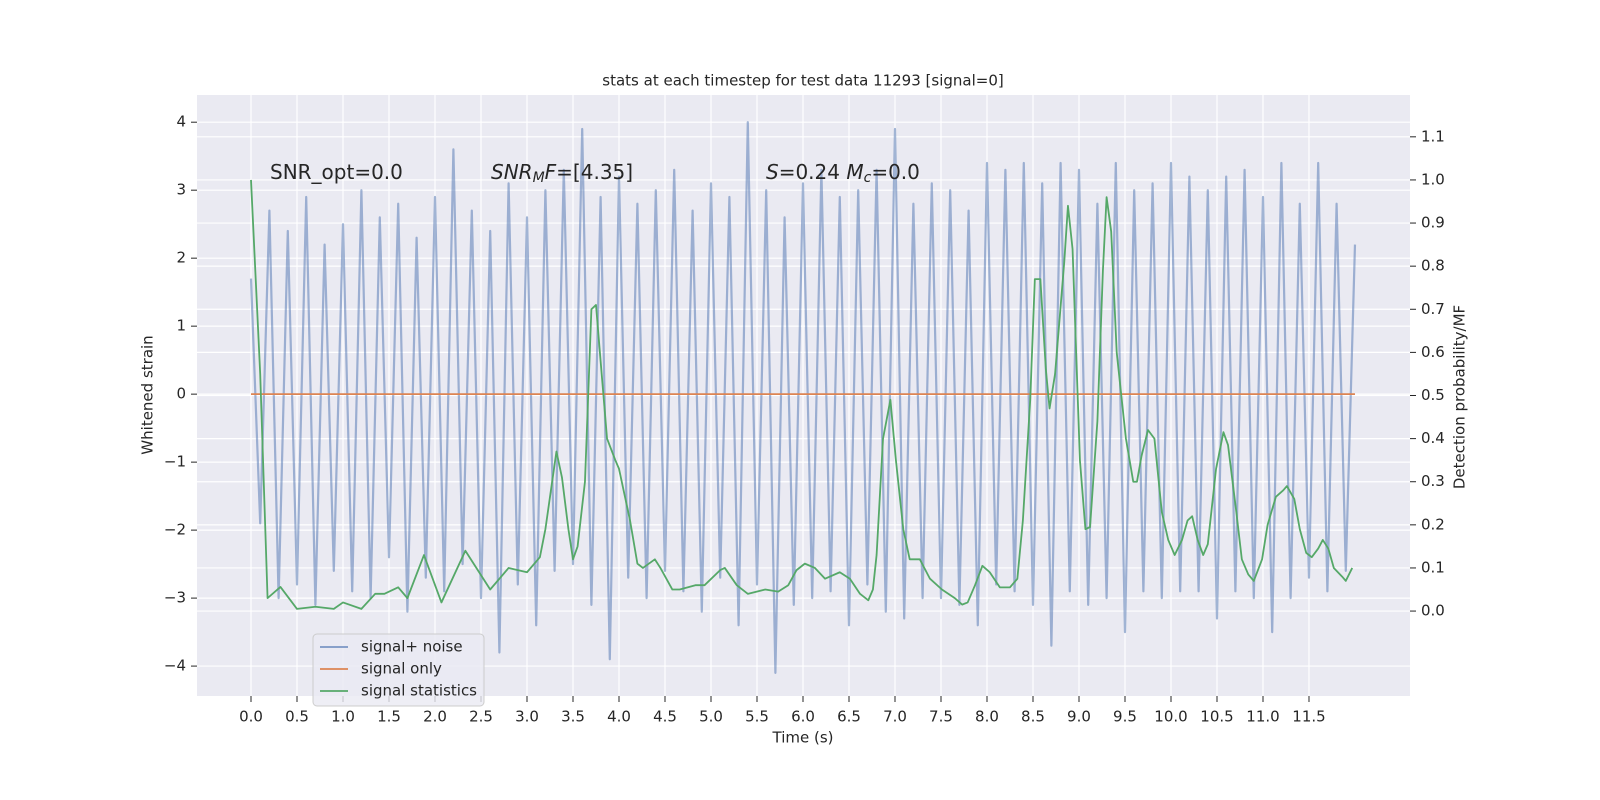 Image resolution: width=1600 pixels, height=800 pixels. I want to click on annotation: SNRMF=[4.35], so click(562, 173).